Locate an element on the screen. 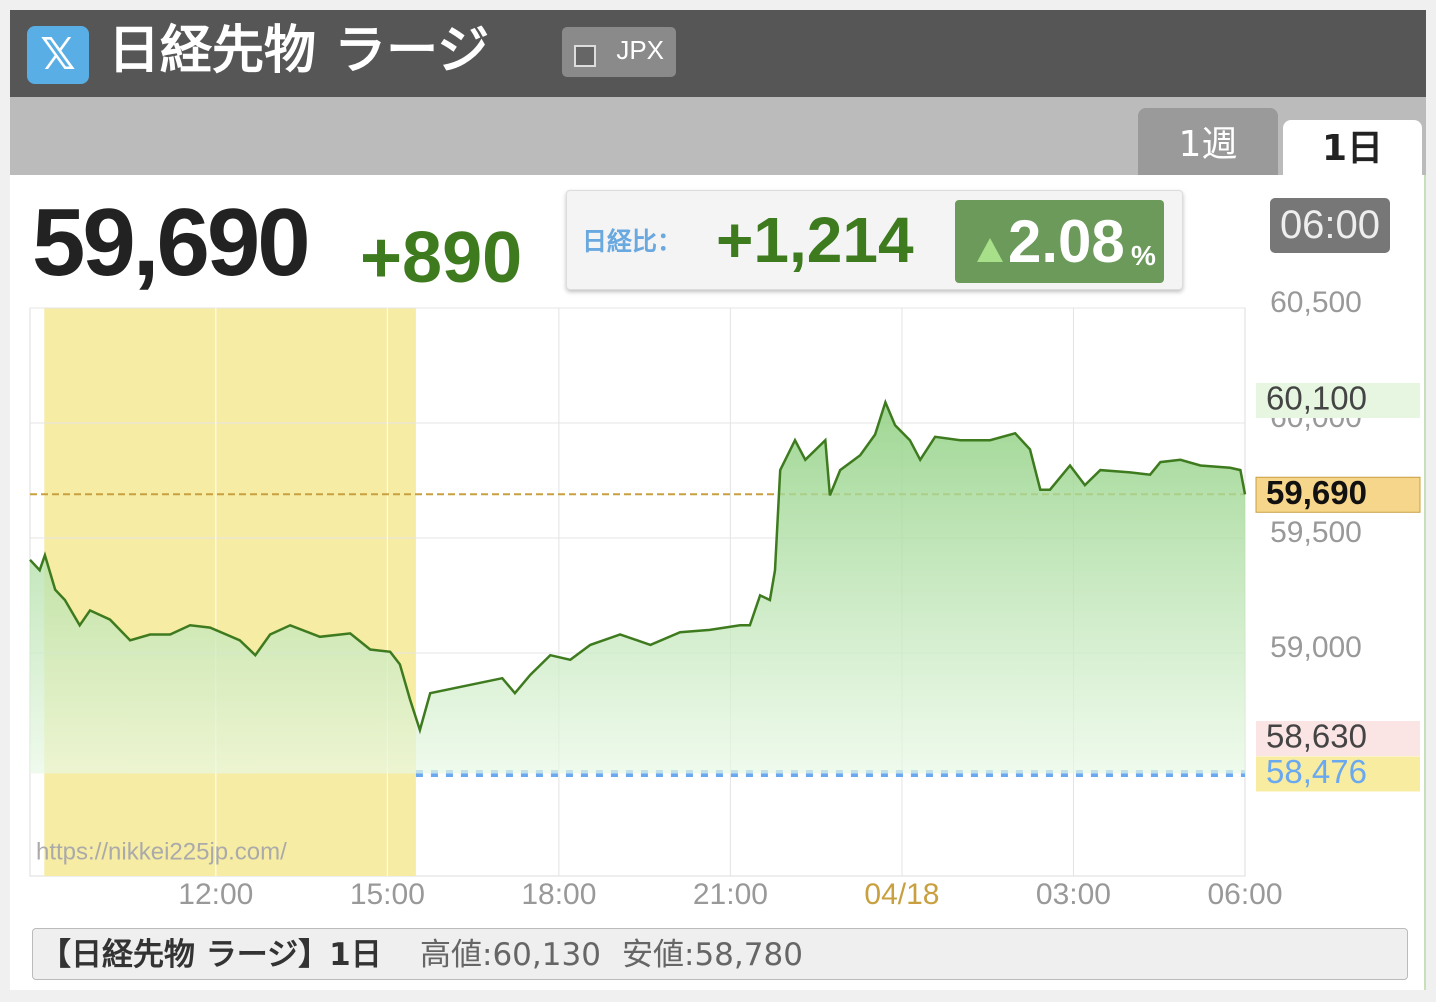 This screenshot has width=1436, height=1002. price-marker-label: 58,630 is located at coordinates (1316, 736).